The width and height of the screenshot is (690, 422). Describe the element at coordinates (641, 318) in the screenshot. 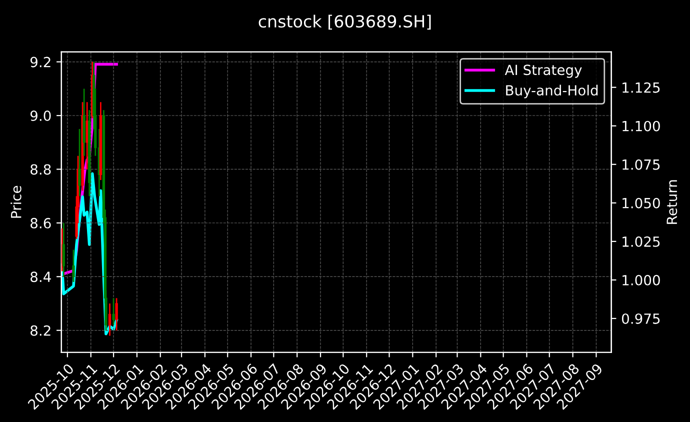

I see `y2-tick-label: 0.975` at that location.